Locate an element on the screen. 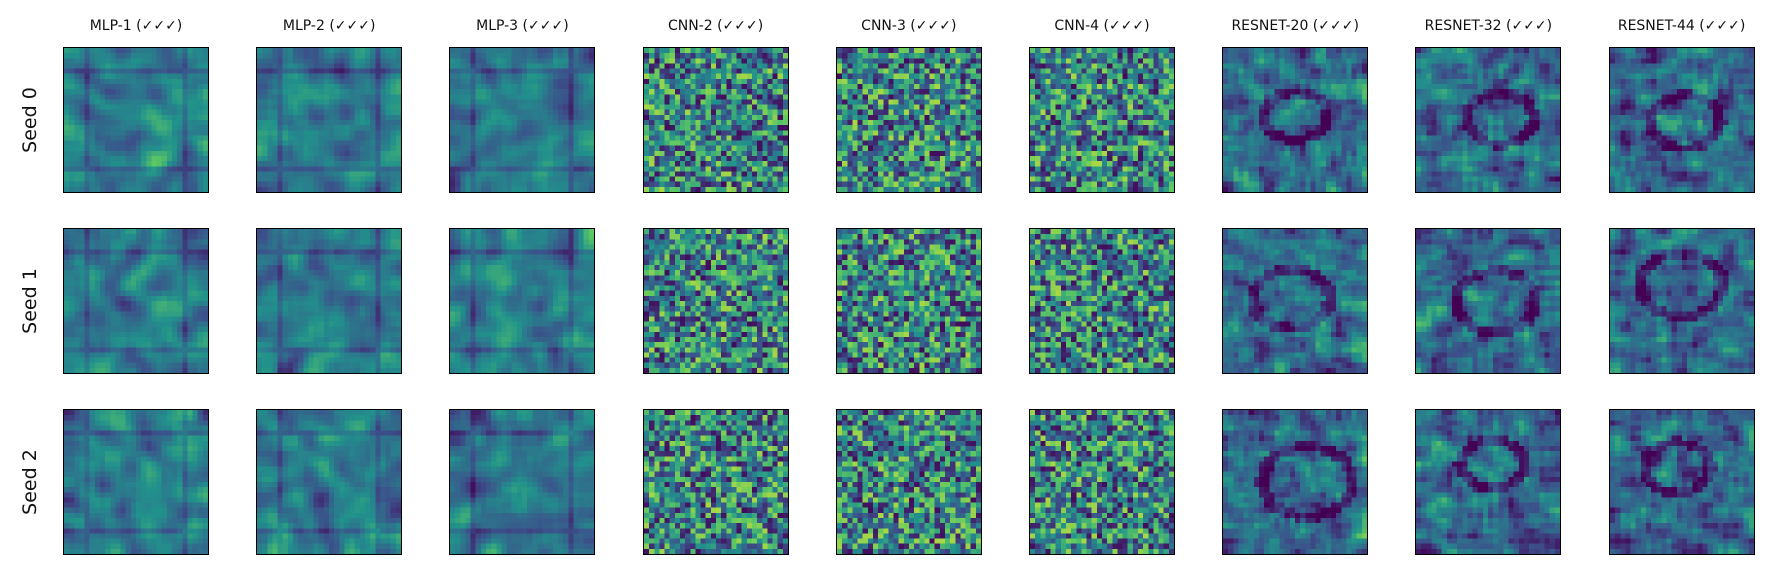 The height and width of the screenshot is (584, 1775). row-label: Seed 1 is located at coordinates (30, 301).